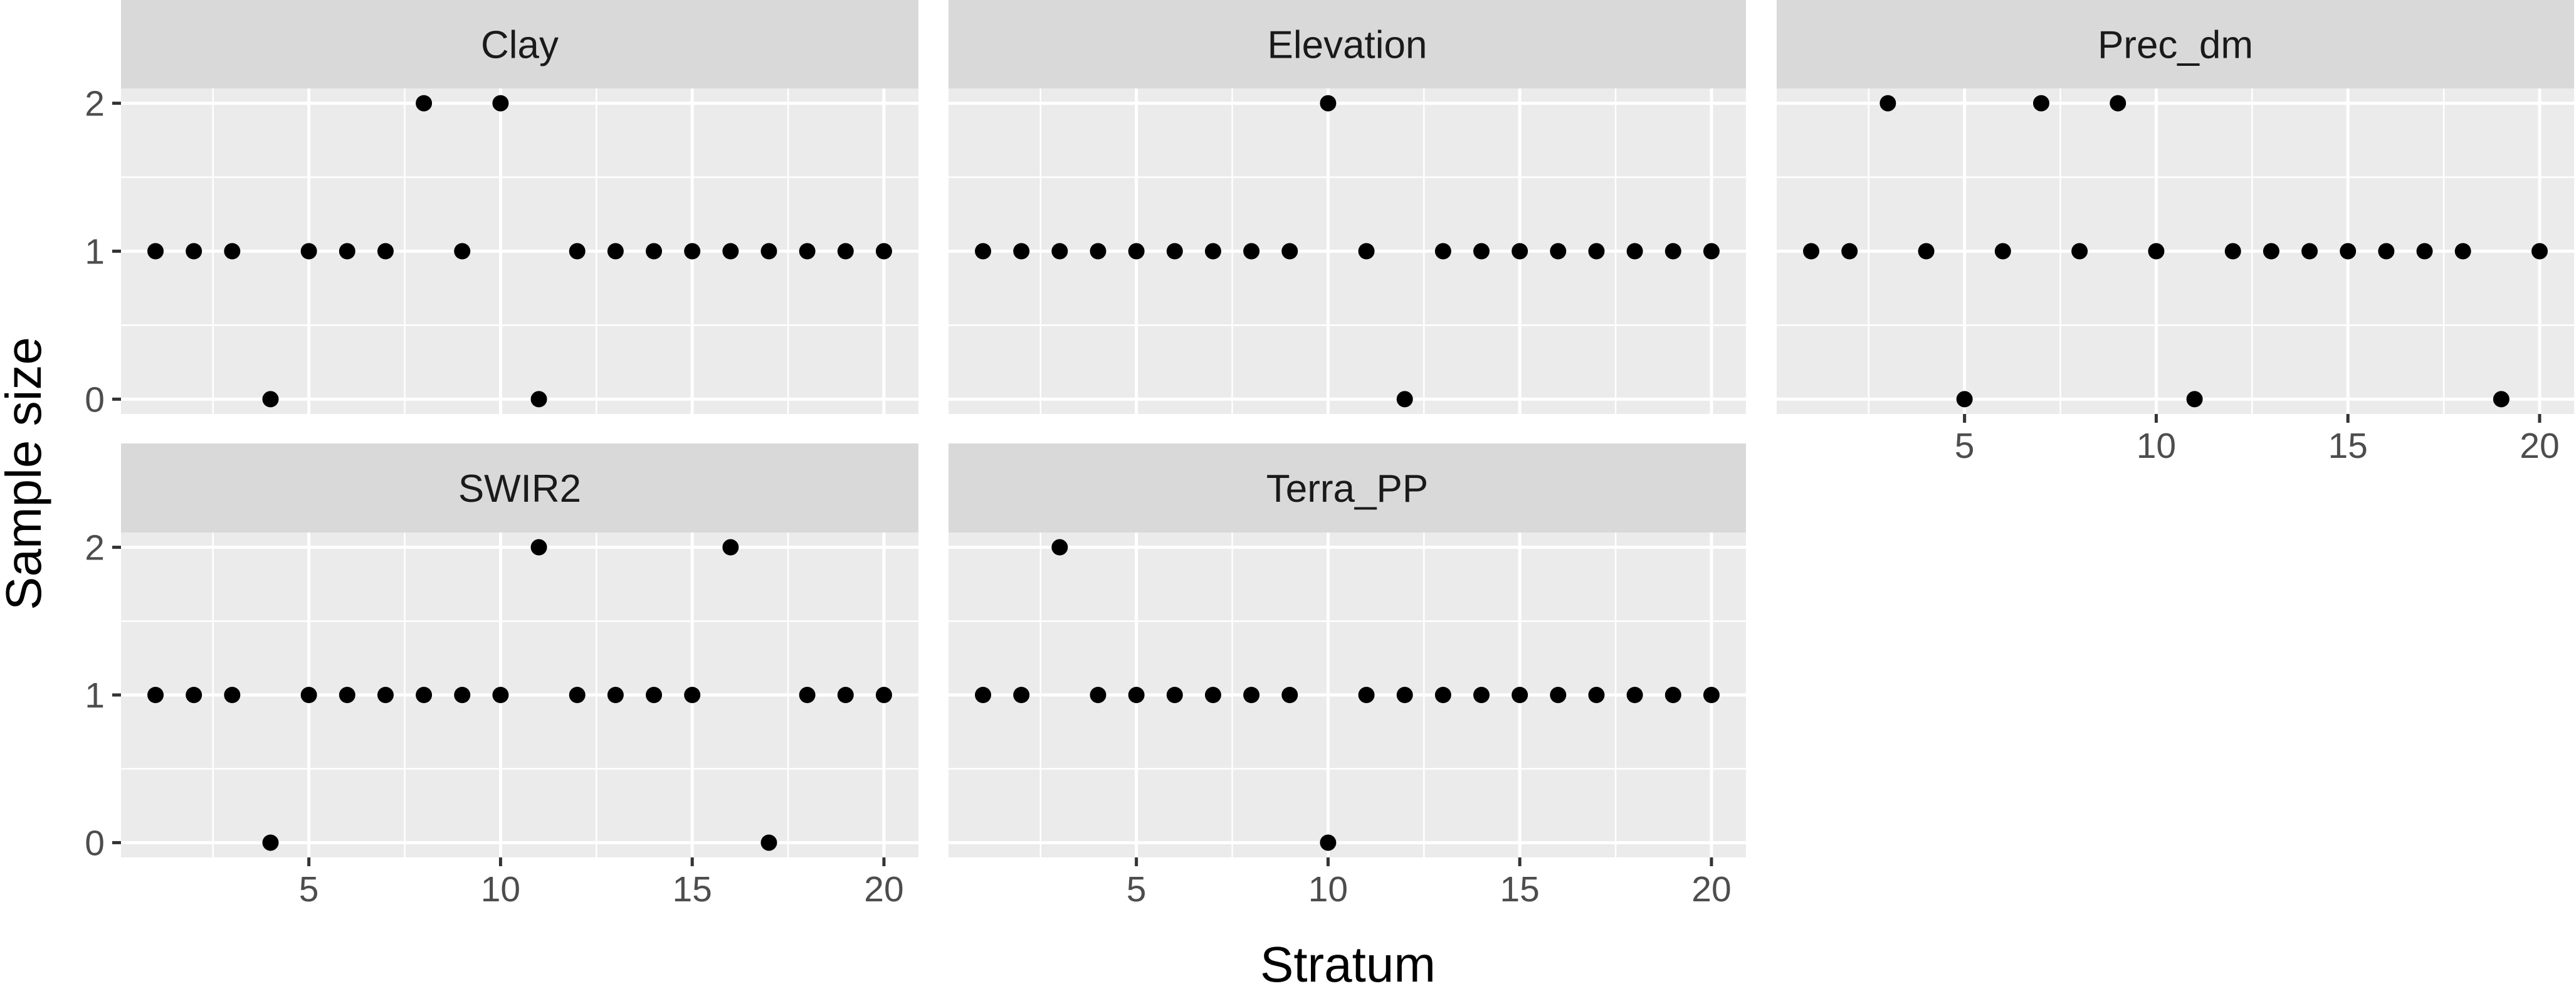  I want to click on strip-label: Elevation, so click(1347, 45).